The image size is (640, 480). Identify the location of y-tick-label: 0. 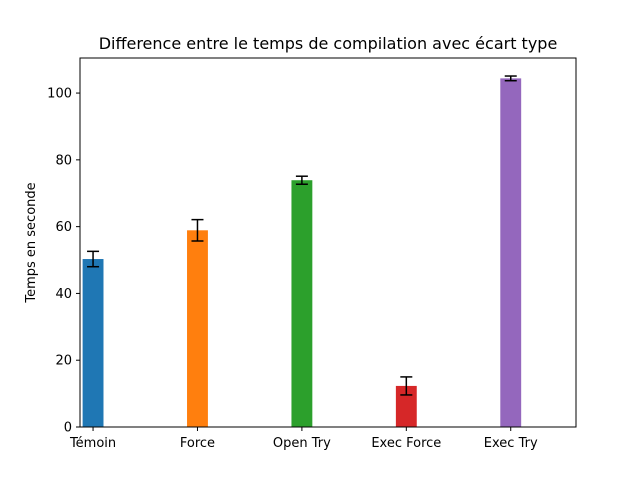
(68, 428).